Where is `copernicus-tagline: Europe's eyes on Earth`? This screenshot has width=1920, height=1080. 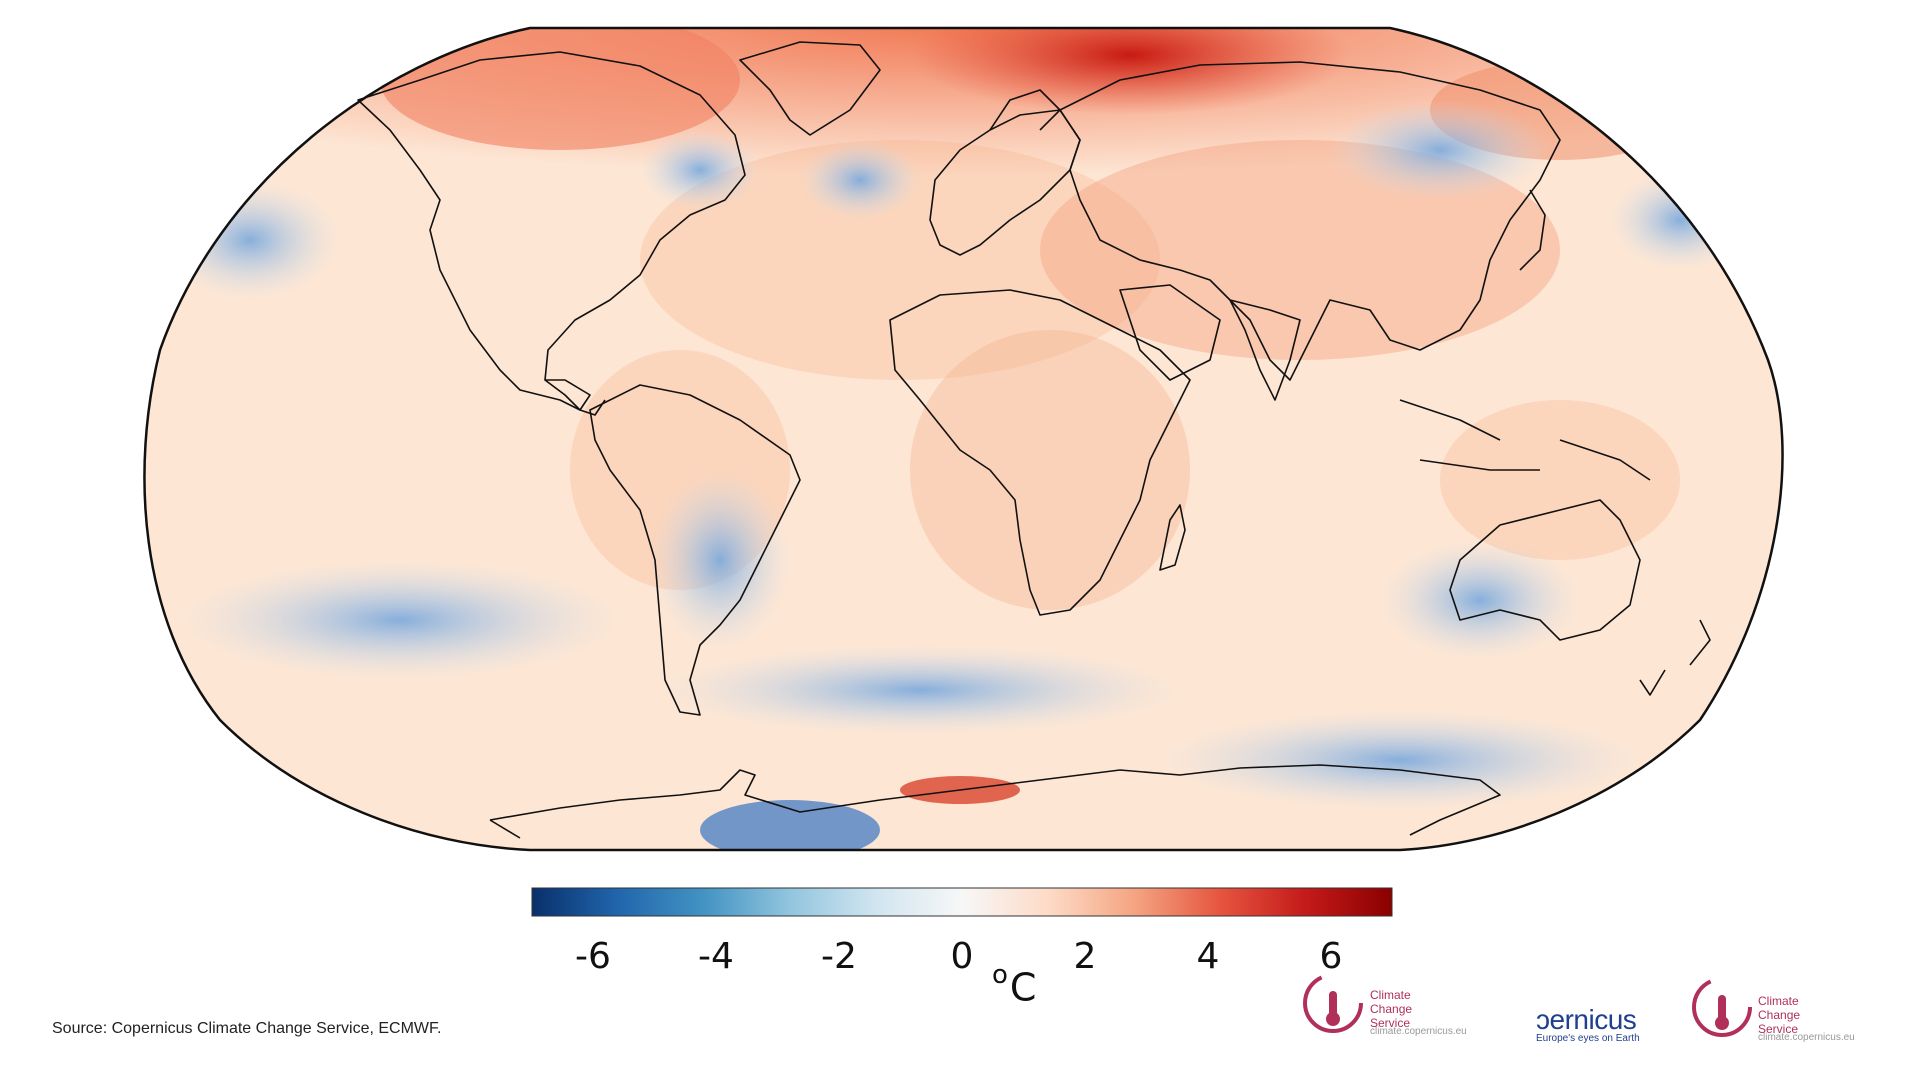
copernicus-tagline: Europe's eyes on Earth is located at coordinates (1588, 1038).